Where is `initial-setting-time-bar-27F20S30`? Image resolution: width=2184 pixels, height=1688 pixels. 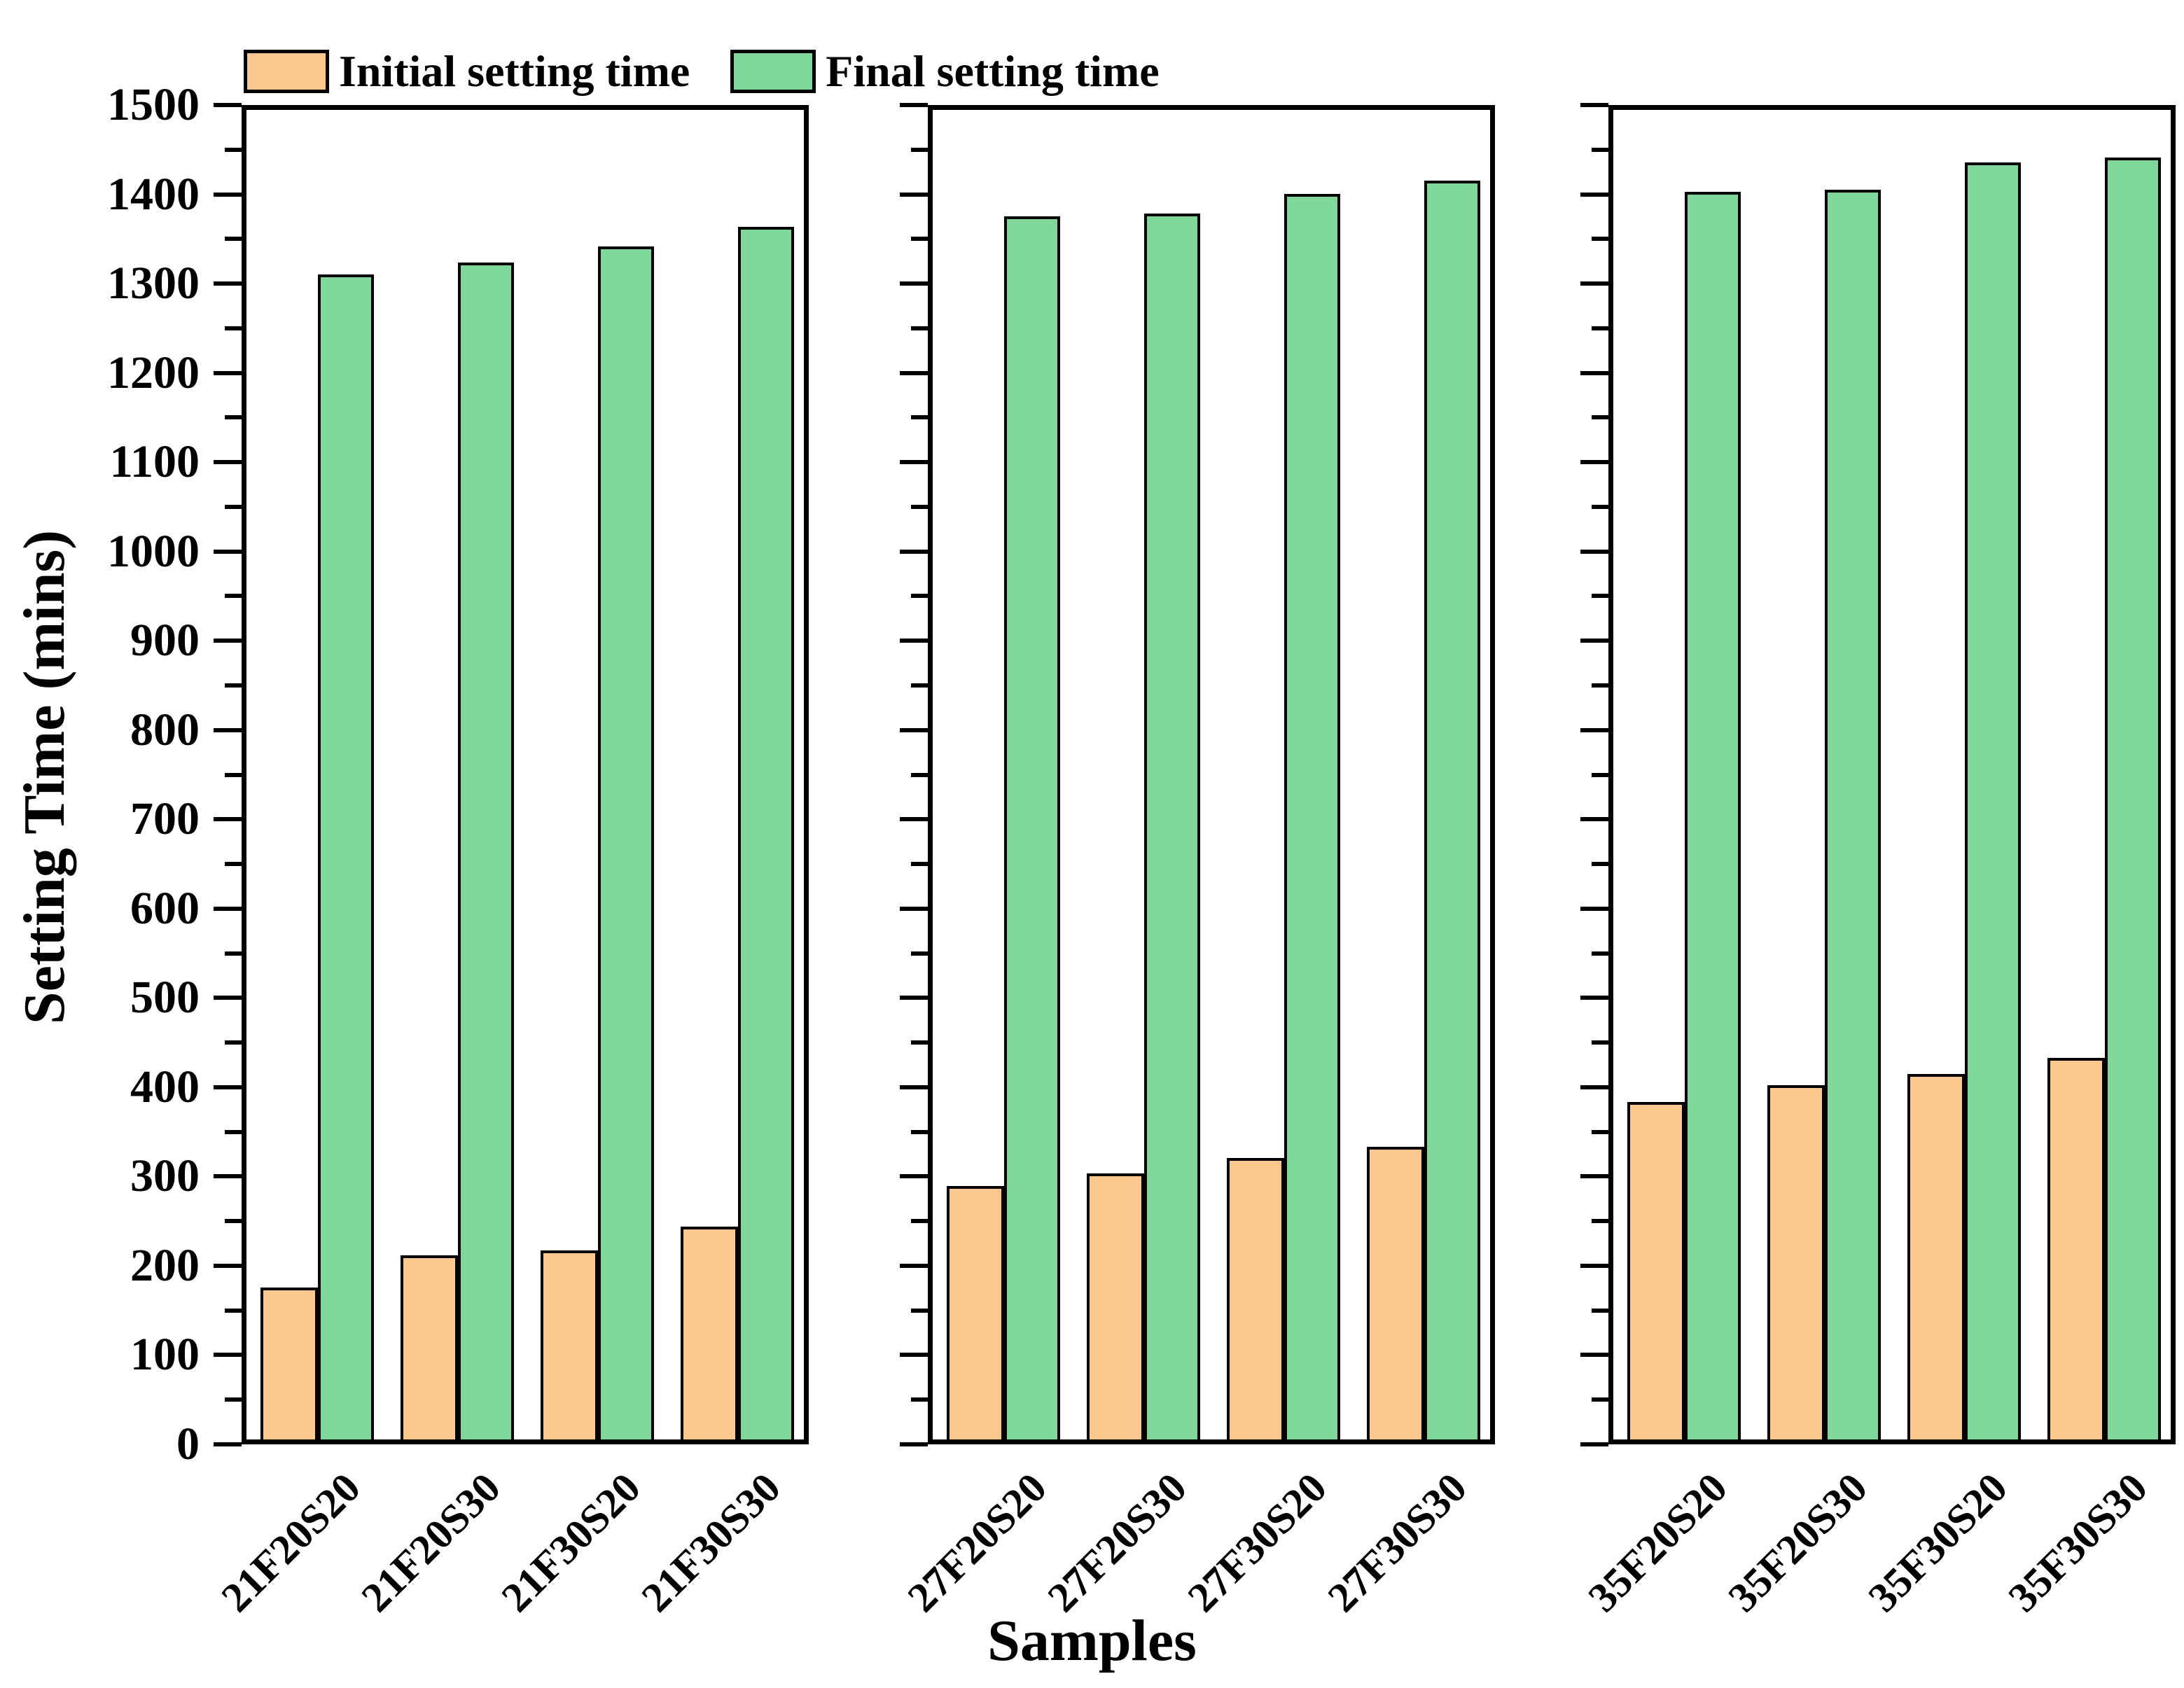
initial-setting-time-bar-27F20S30 is located at coordinates (1115, 1306).